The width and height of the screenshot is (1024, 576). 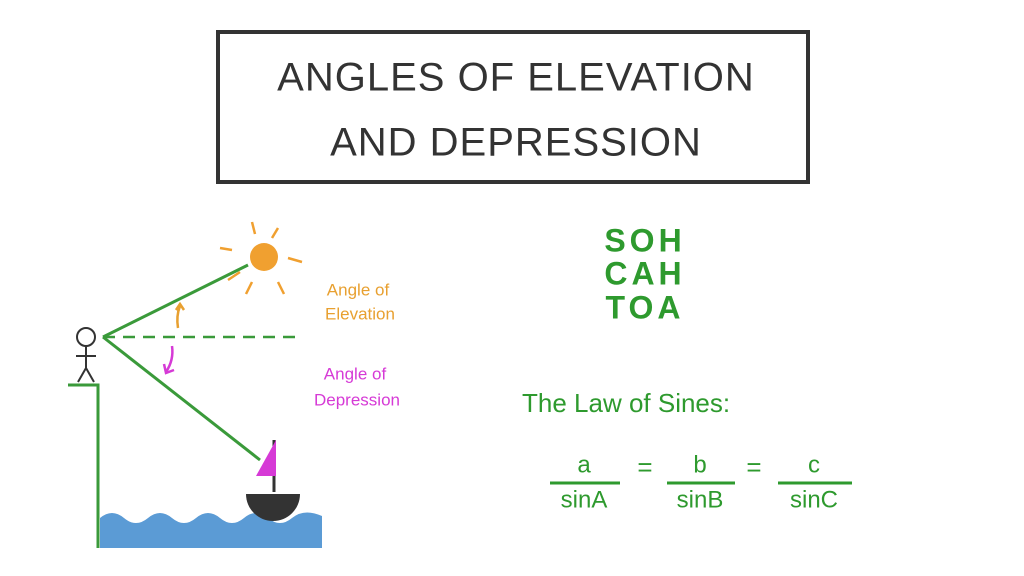 What do you see at coordinates (355, 373) in the screenshot?
I see `depression-label: Angle of` at bounding box center [355, 373].